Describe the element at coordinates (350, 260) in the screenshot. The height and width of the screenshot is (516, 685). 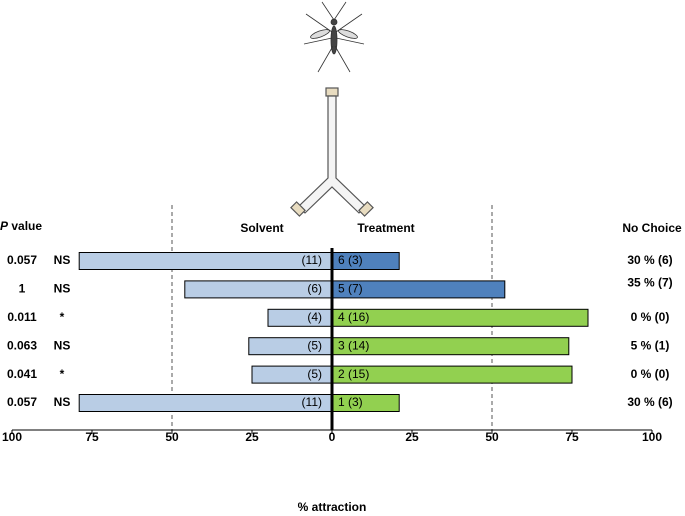
I see `treatment-label: 6 (3)` at that location.